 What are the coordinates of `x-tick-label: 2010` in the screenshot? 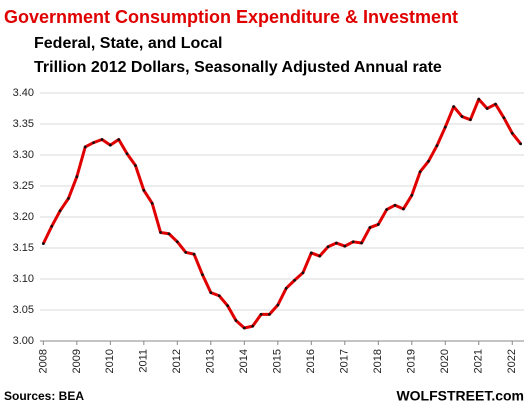 It's located at (110, 361).